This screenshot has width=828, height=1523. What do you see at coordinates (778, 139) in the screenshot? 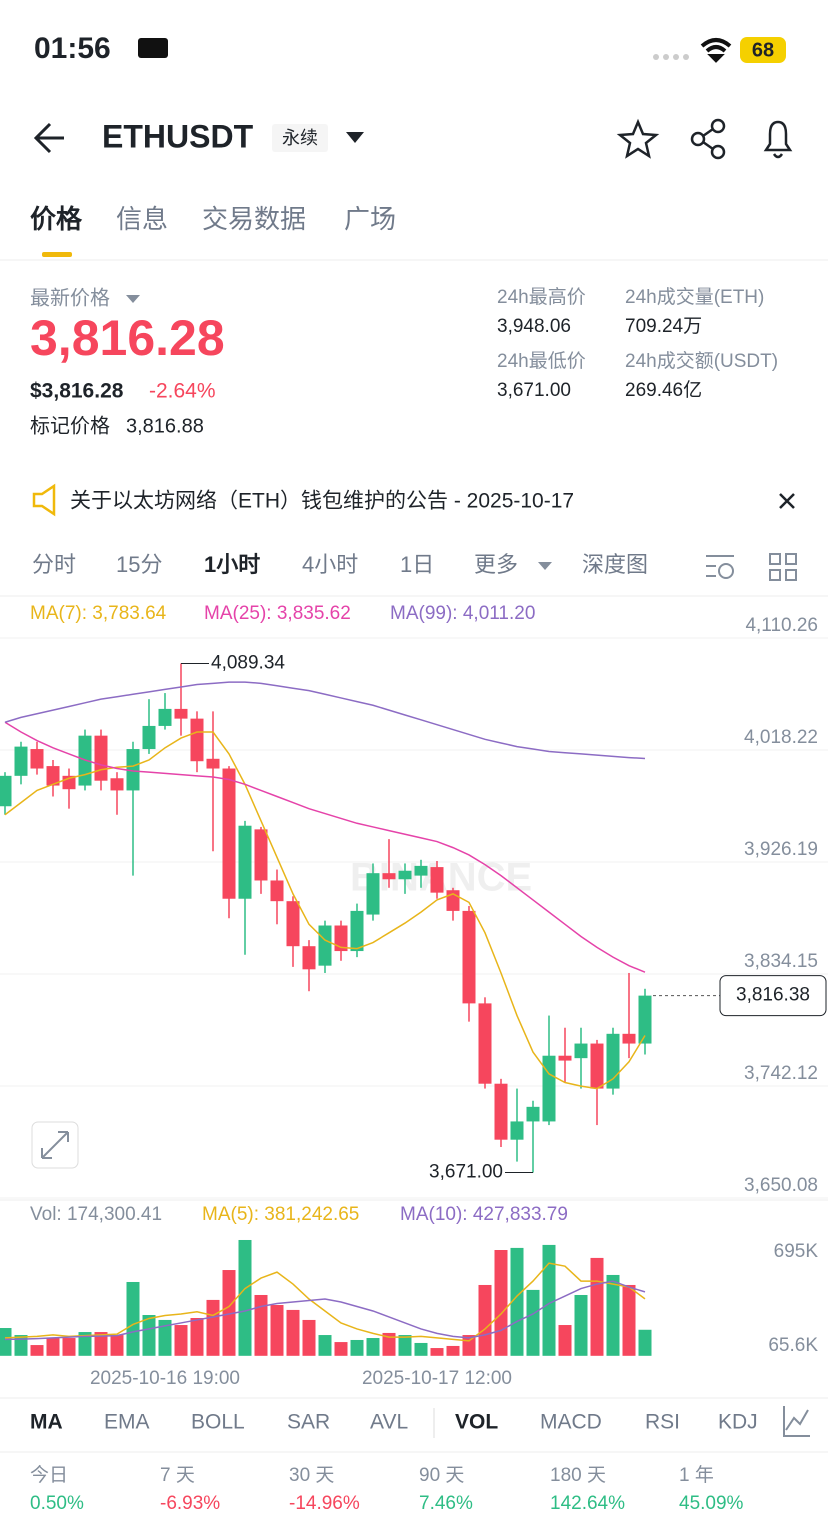
I see `alert-button` at bounding box center [778, 139].